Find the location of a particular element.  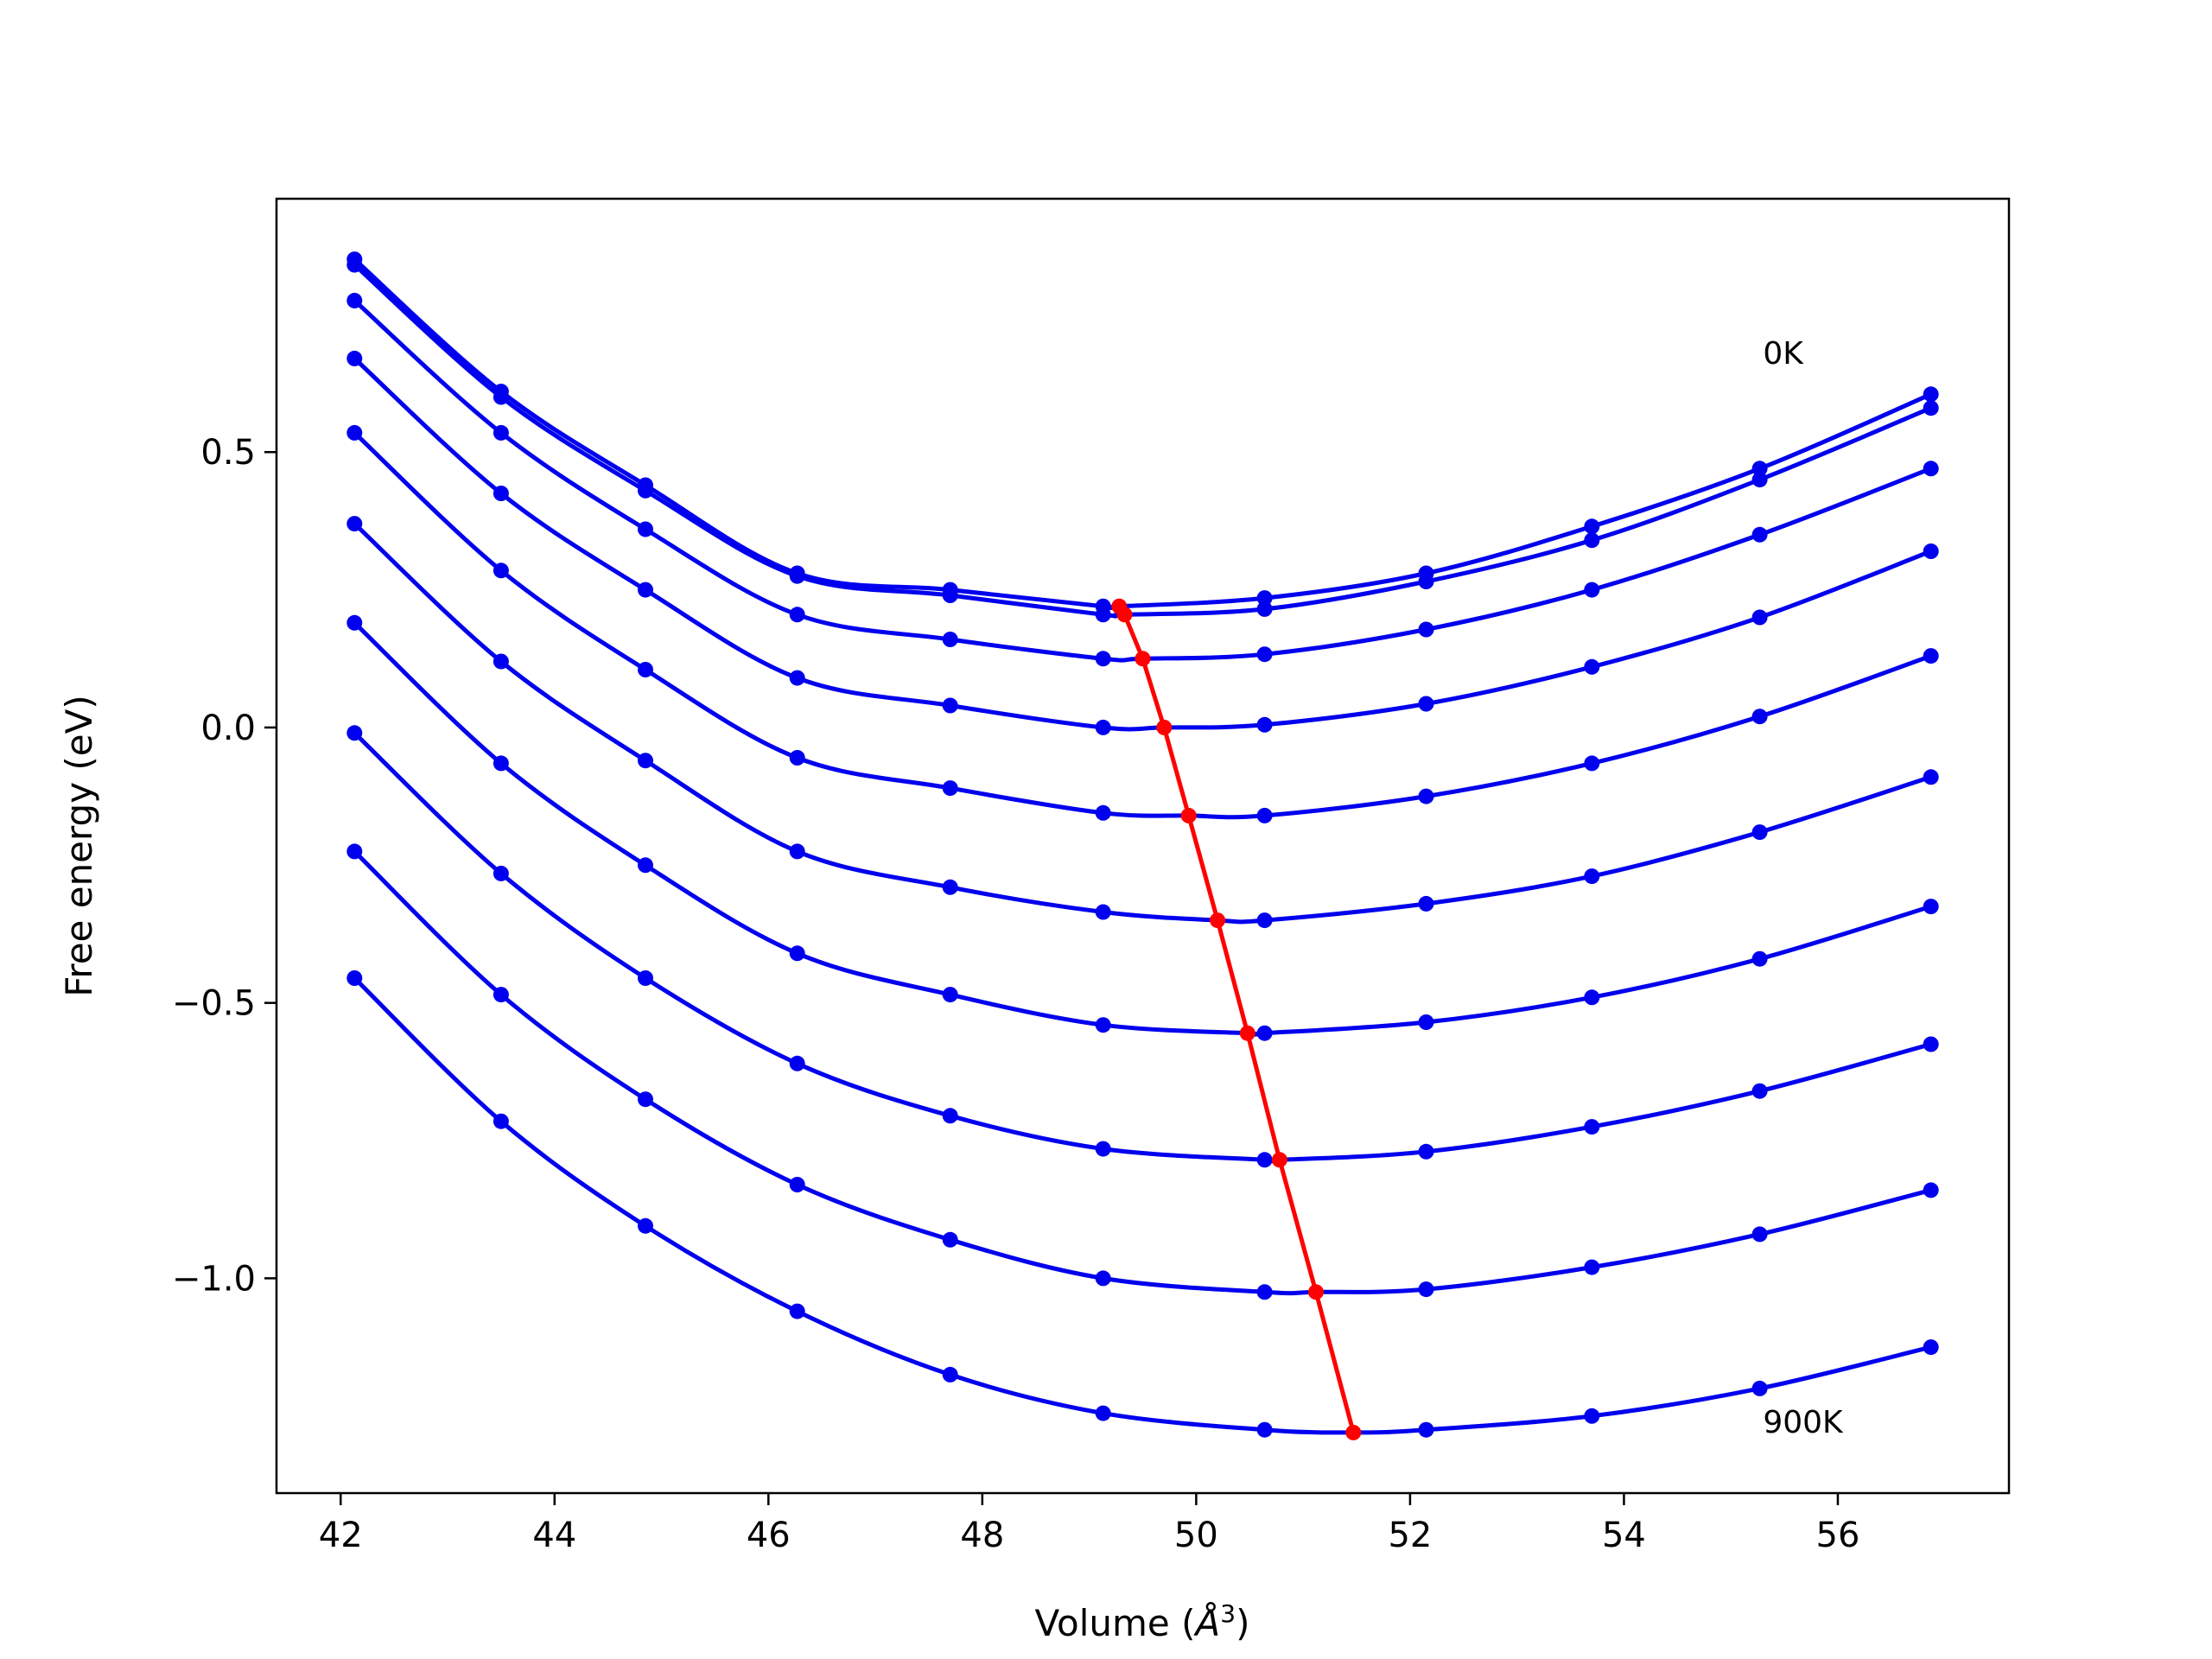

minima-line-group is located at coordinates (1236, 1019).